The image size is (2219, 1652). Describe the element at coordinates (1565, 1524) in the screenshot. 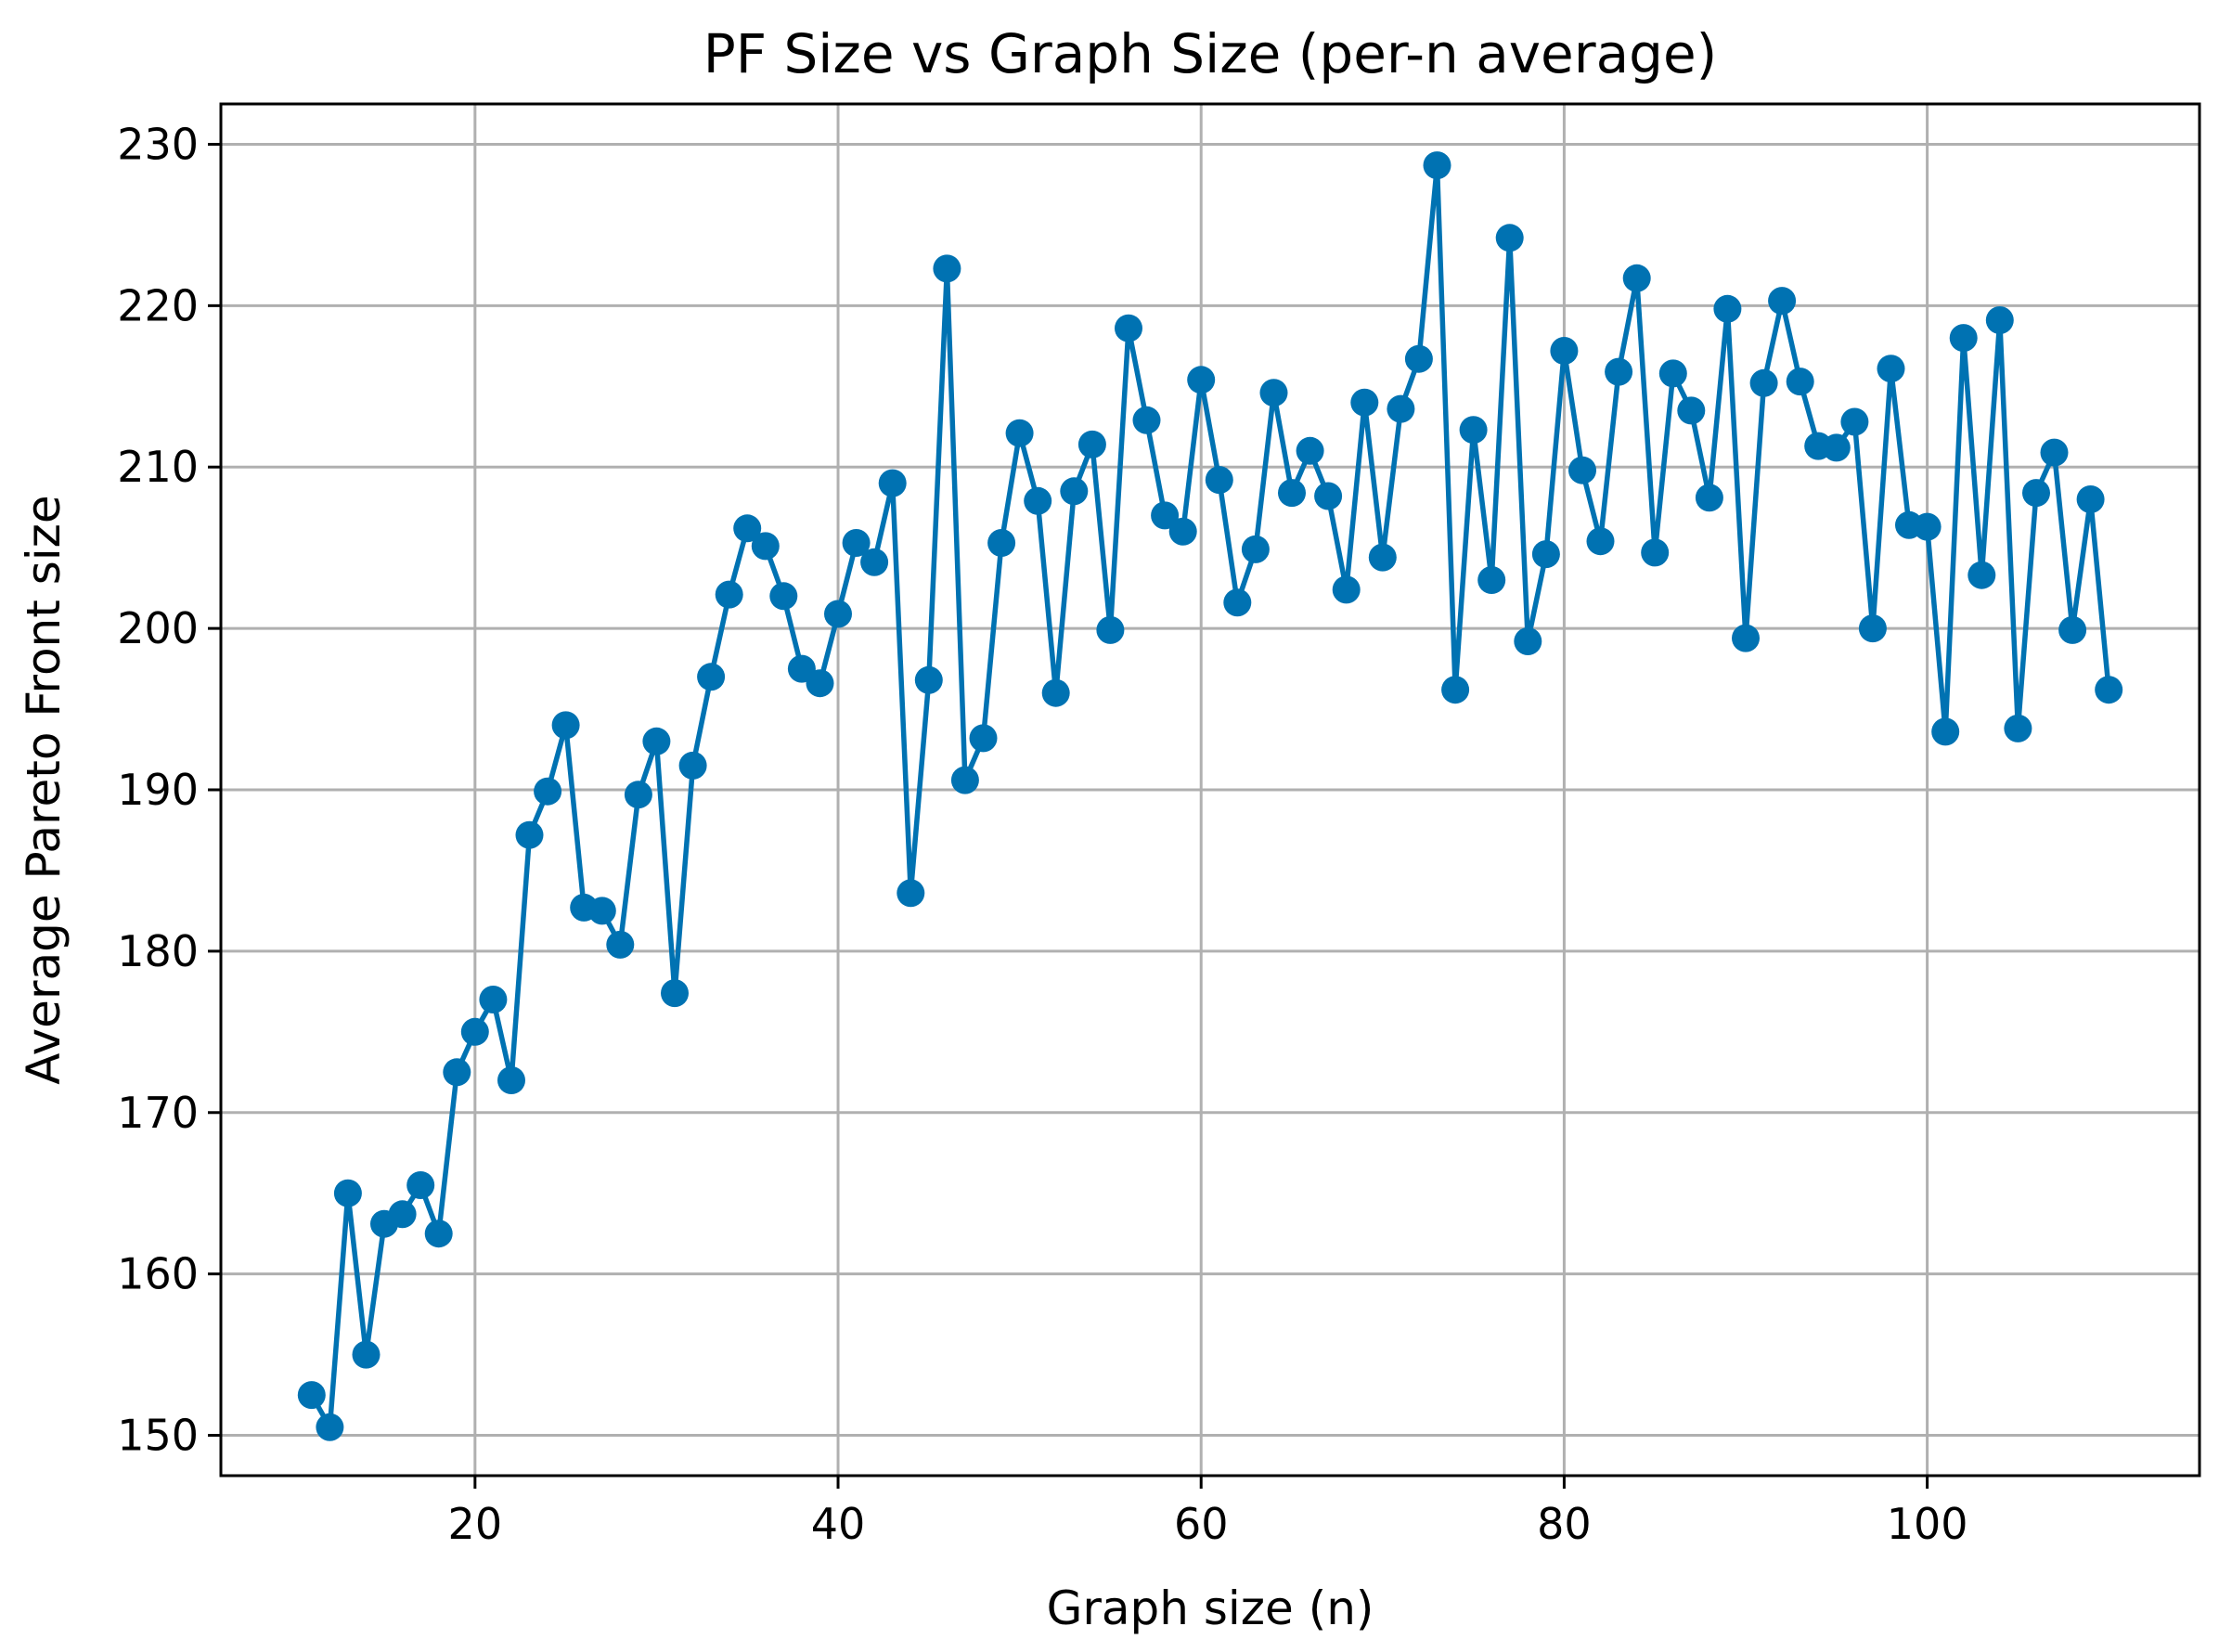

I see `x-tick-label: 80` at that location.